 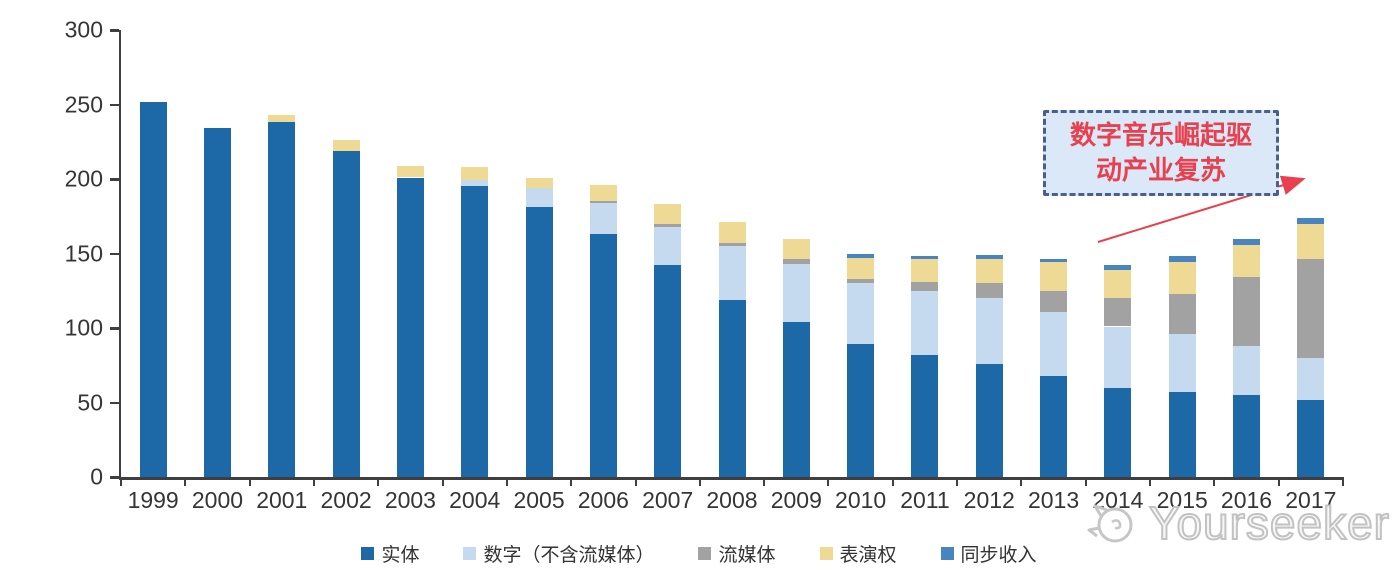 I want to click on bar-segment-2013-实体, so click(x=1054, y=426).